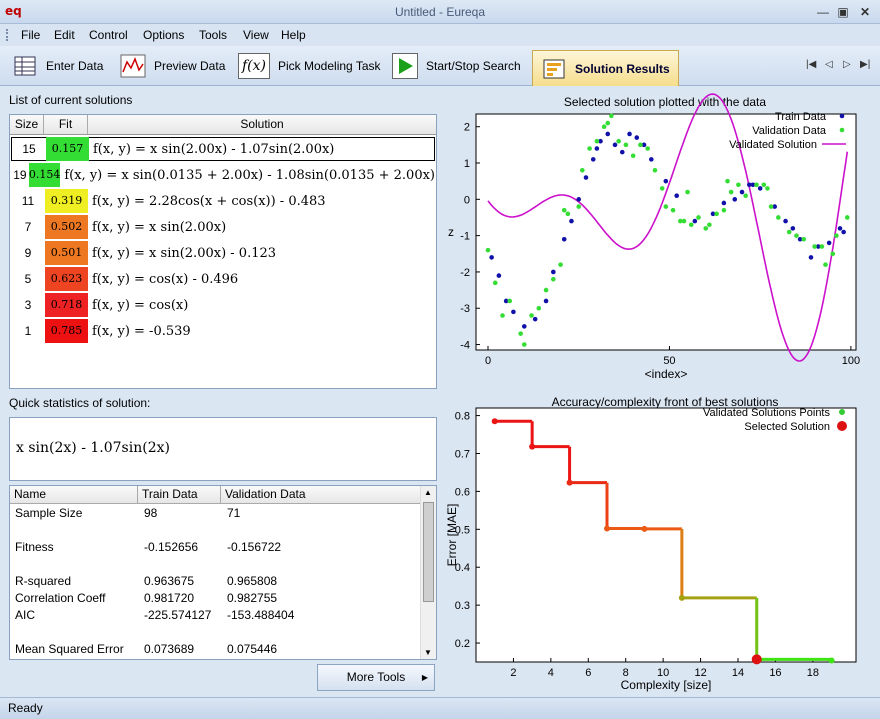  What do you see at coordinates (223, 279) in the screenshot?
I see `solution-row: 5 0.623 f(x, y) = cos(x) - 0.496` at bounding box center [223, 279].